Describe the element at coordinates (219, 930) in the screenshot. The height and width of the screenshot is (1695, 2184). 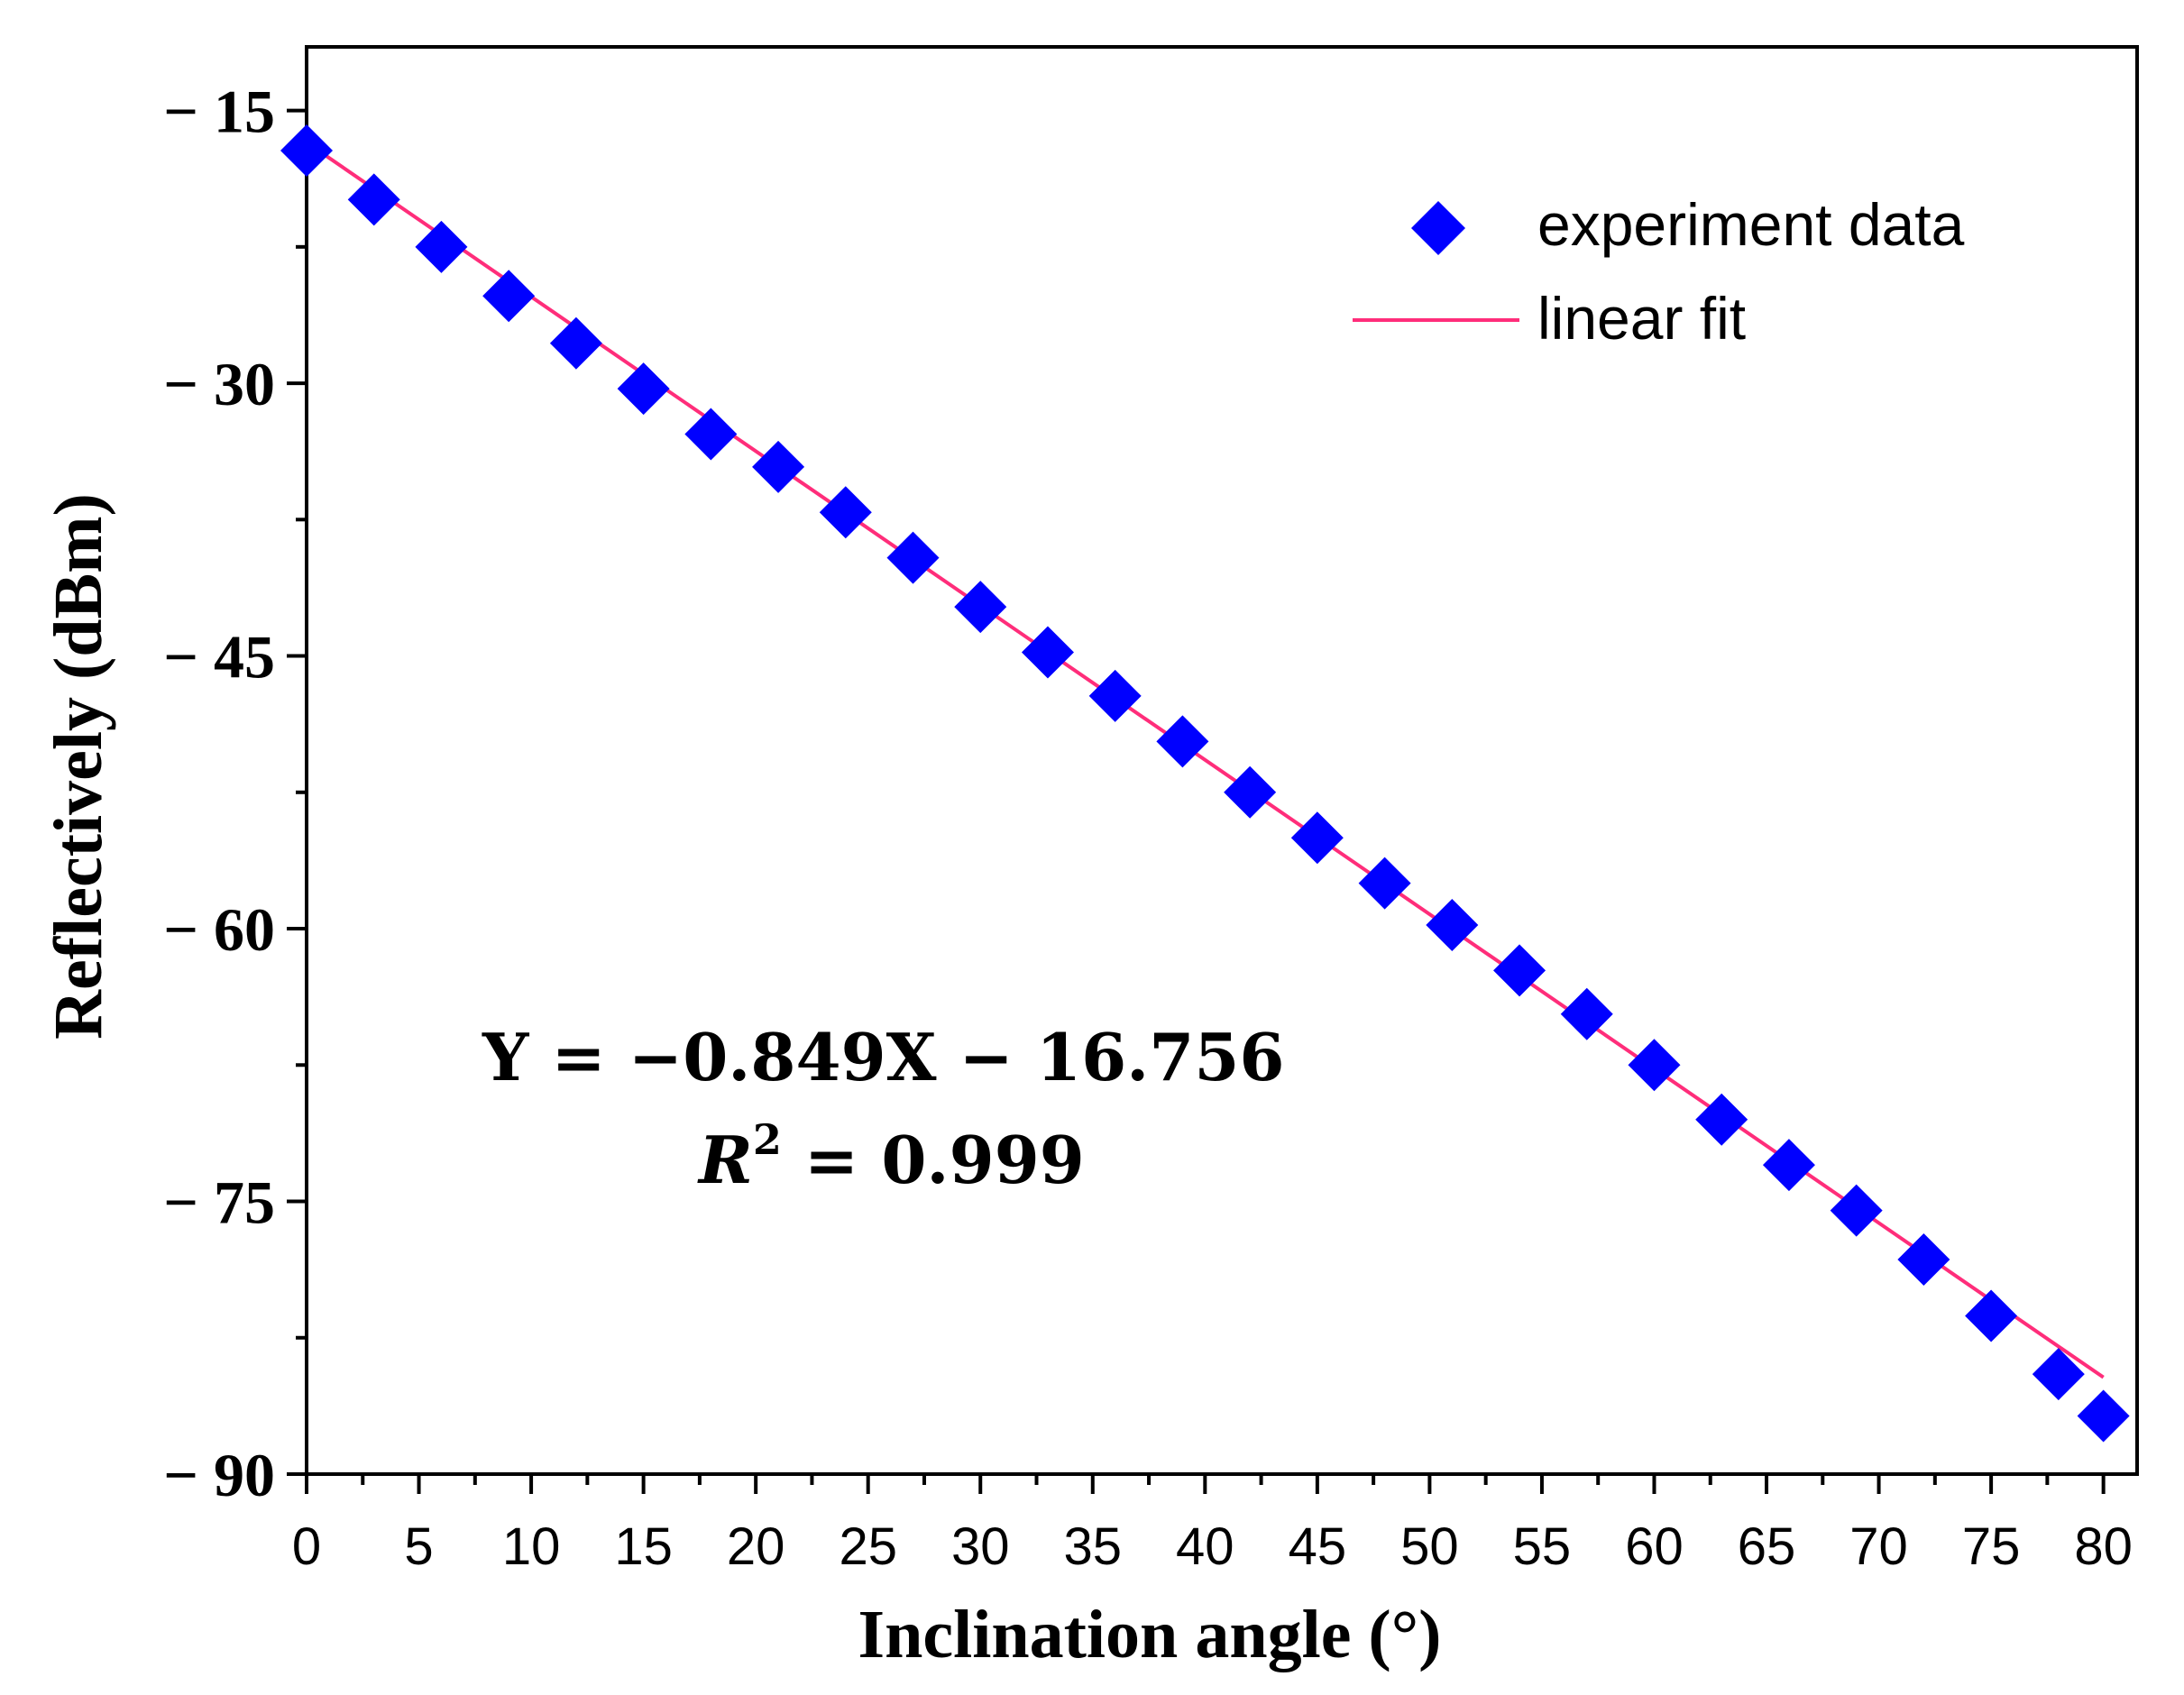
I see `y-tick-label: − 60` at that location.